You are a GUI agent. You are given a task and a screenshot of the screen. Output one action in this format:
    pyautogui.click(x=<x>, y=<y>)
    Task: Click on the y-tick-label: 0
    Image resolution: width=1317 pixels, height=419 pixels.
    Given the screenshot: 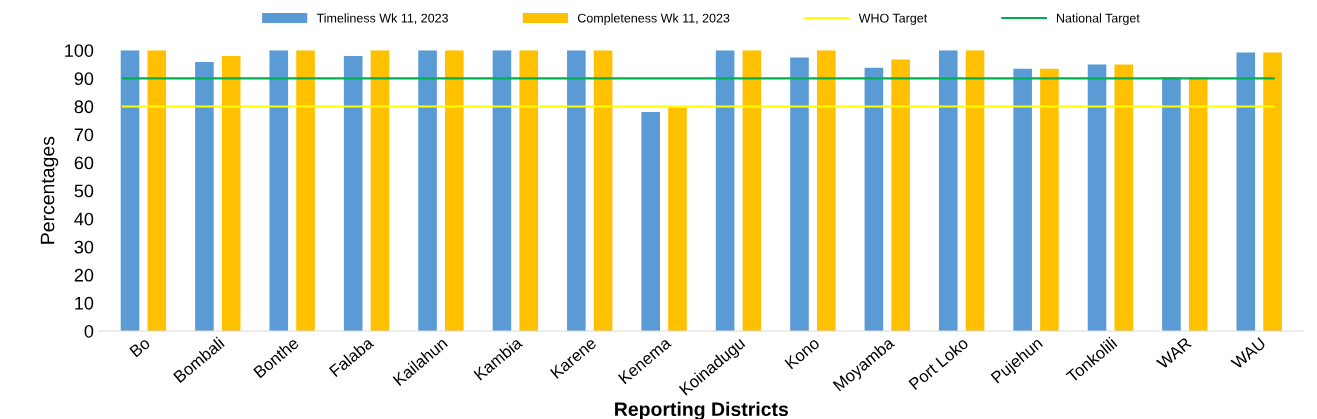 What is the action you would take?
    pyautogui.click(x=89, y=331)
    